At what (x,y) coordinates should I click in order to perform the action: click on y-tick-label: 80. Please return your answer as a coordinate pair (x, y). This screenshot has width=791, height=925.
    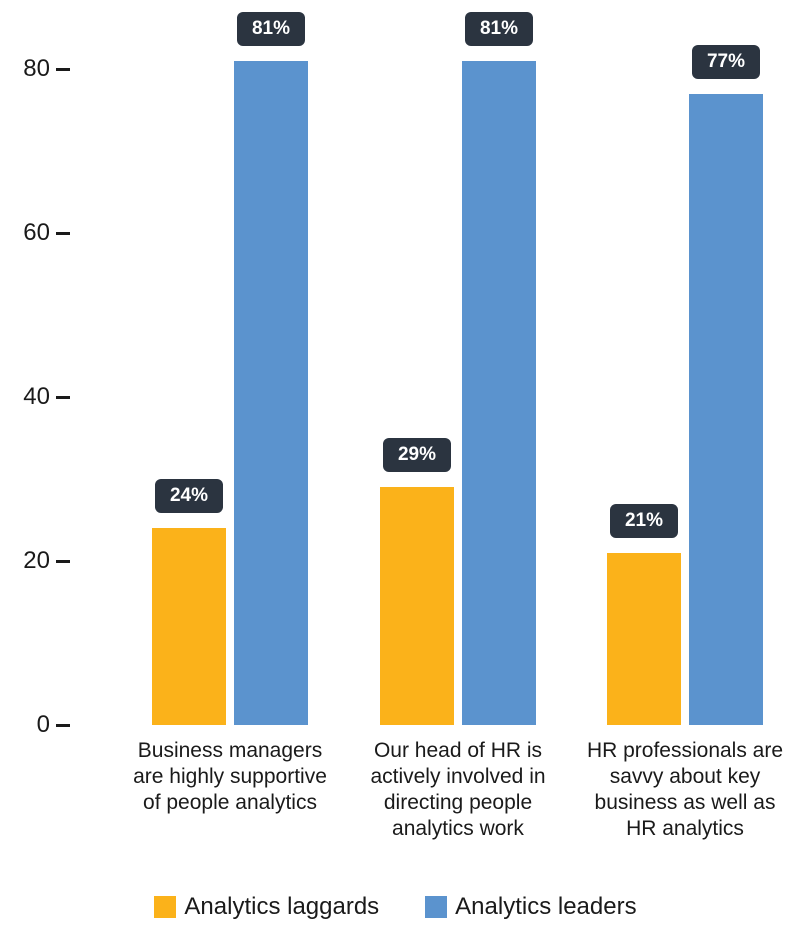
    Looking at the image, I should click on (36, 68).